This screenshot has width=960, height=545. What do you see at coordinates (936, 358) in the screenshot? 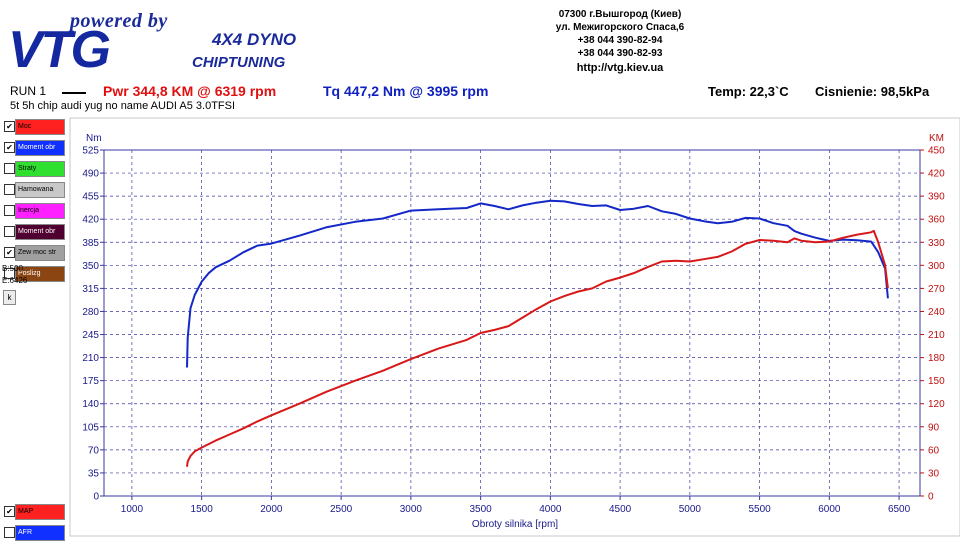
I see `y-right-tick-label: 180` at bounding box center [936, 358].